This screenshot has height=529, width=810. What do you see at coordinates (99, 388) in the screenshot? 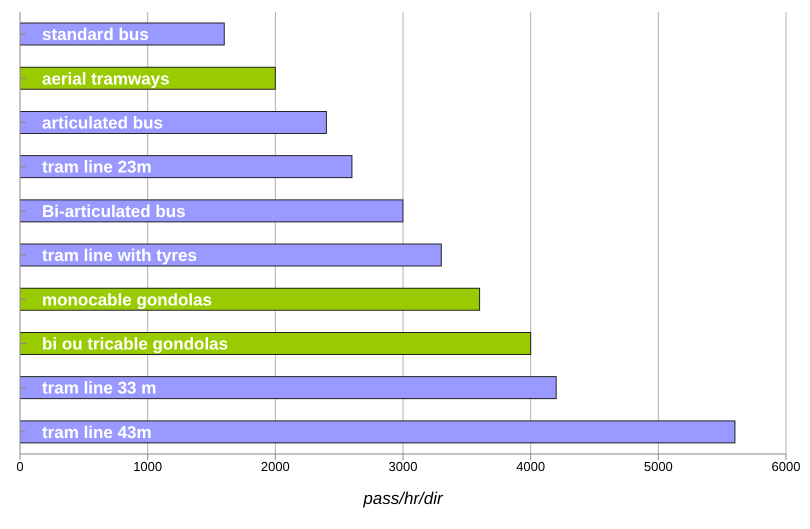
I see `y-tick-label: tram line 33 m` at bounding box center [99, 388].